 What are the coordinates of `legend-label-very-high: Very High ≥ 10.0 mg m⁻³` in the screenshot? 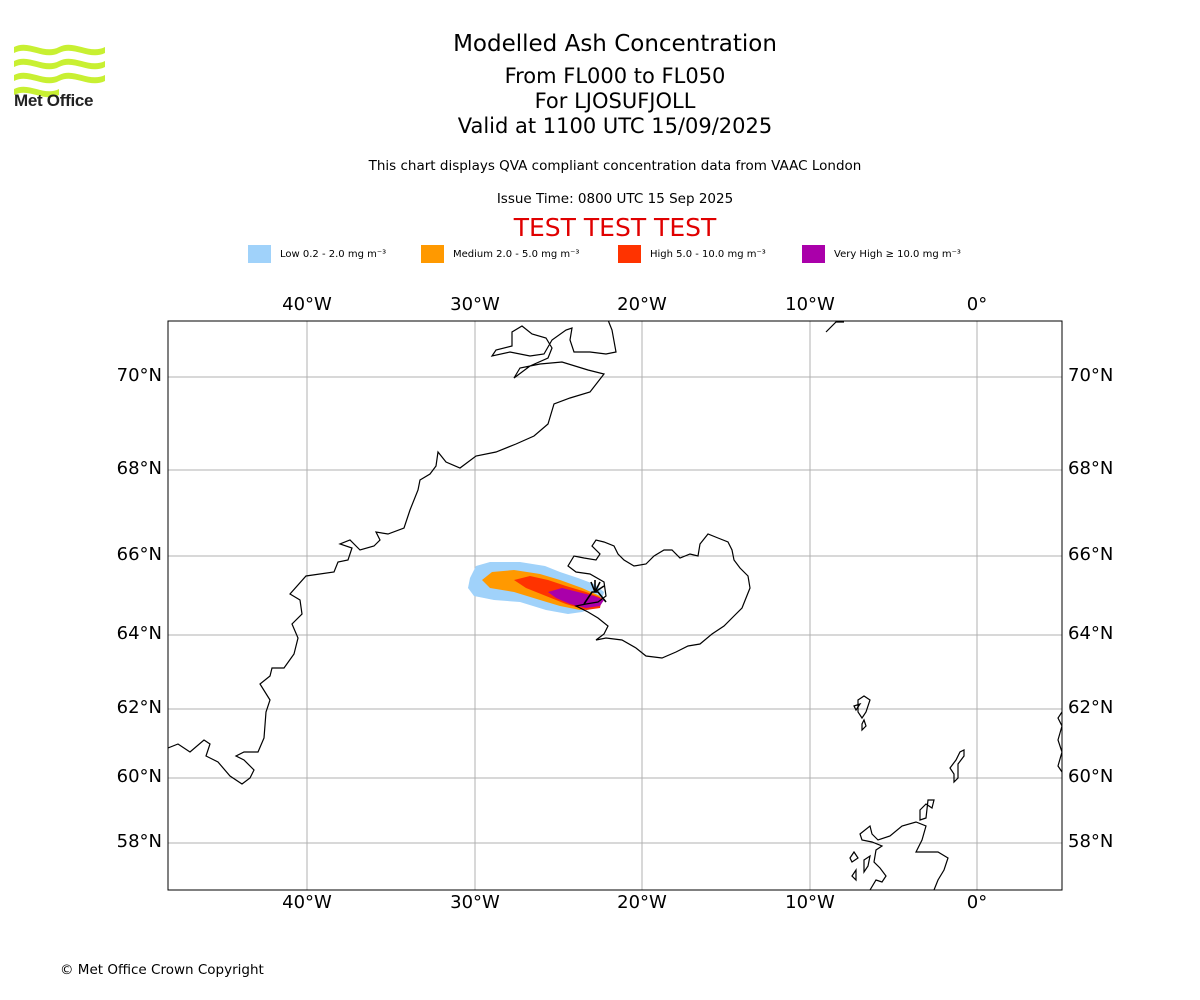 It's located at (897, 254).